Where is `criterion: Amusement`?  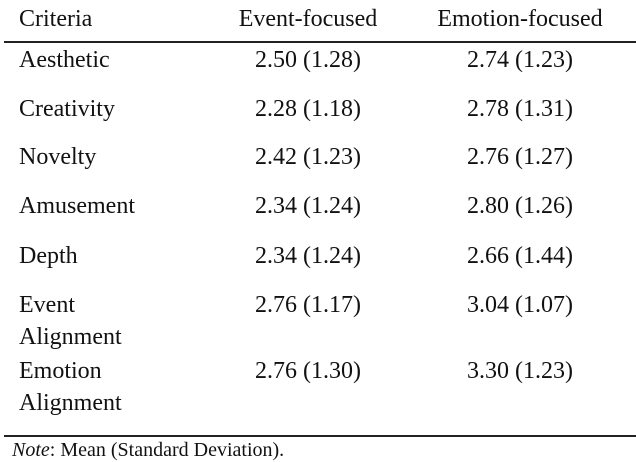
criterion: Amusement is located at coordinates (77, 206).